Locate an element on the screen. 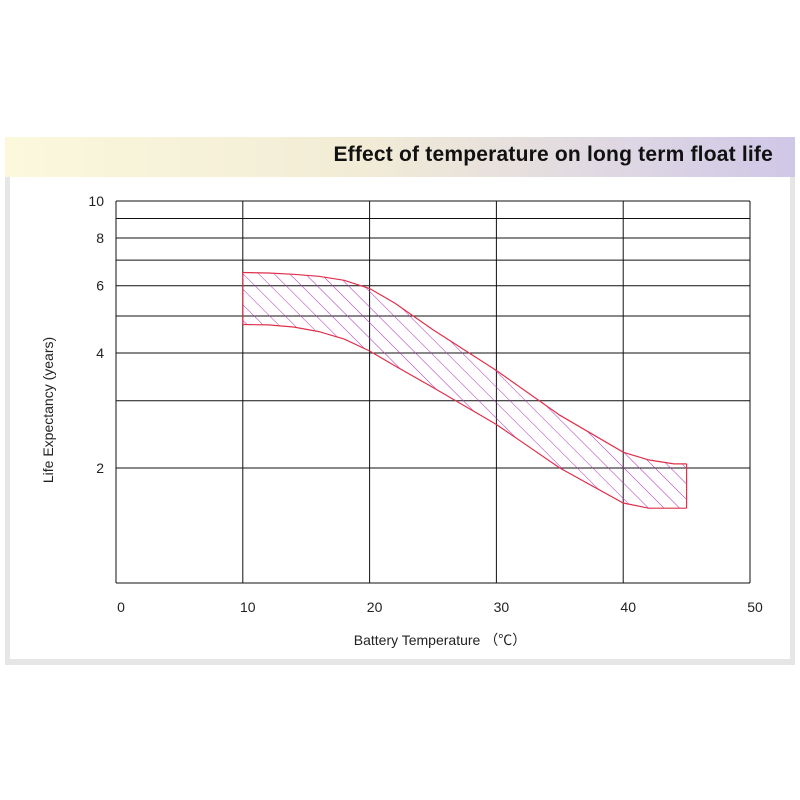 This screenshot has width=800, height=800. band-upper-edge is located at coordinates (464, 368).